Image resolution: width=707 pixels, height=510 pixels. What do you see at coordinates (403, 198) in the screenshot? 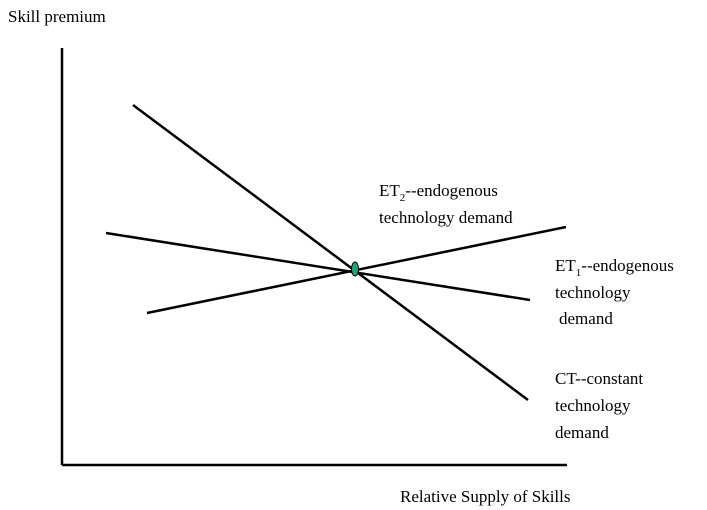
I see `label-sub: 2` at bounding box center [403, 198].